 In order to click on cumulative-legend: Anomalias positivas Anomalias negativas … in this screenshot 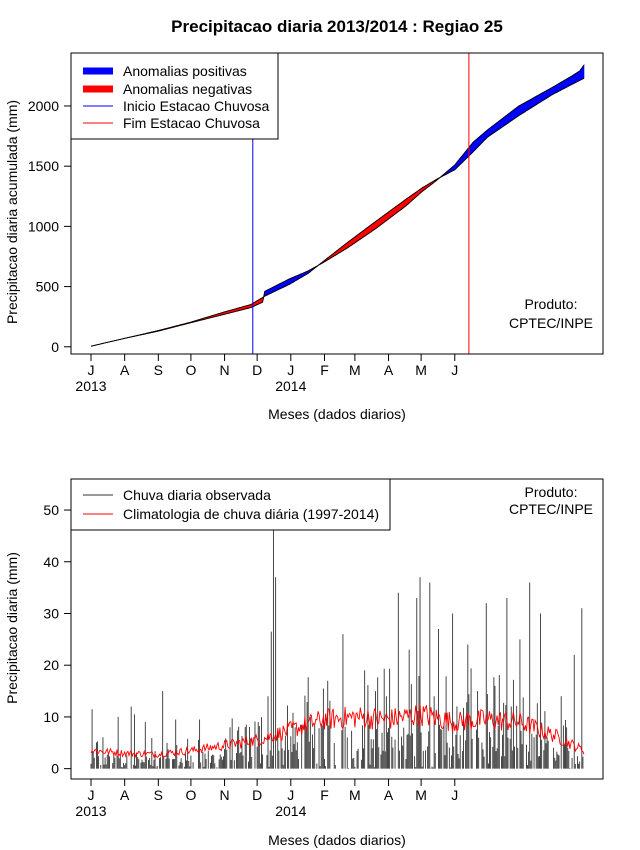, I will do `click(174, 96)`.